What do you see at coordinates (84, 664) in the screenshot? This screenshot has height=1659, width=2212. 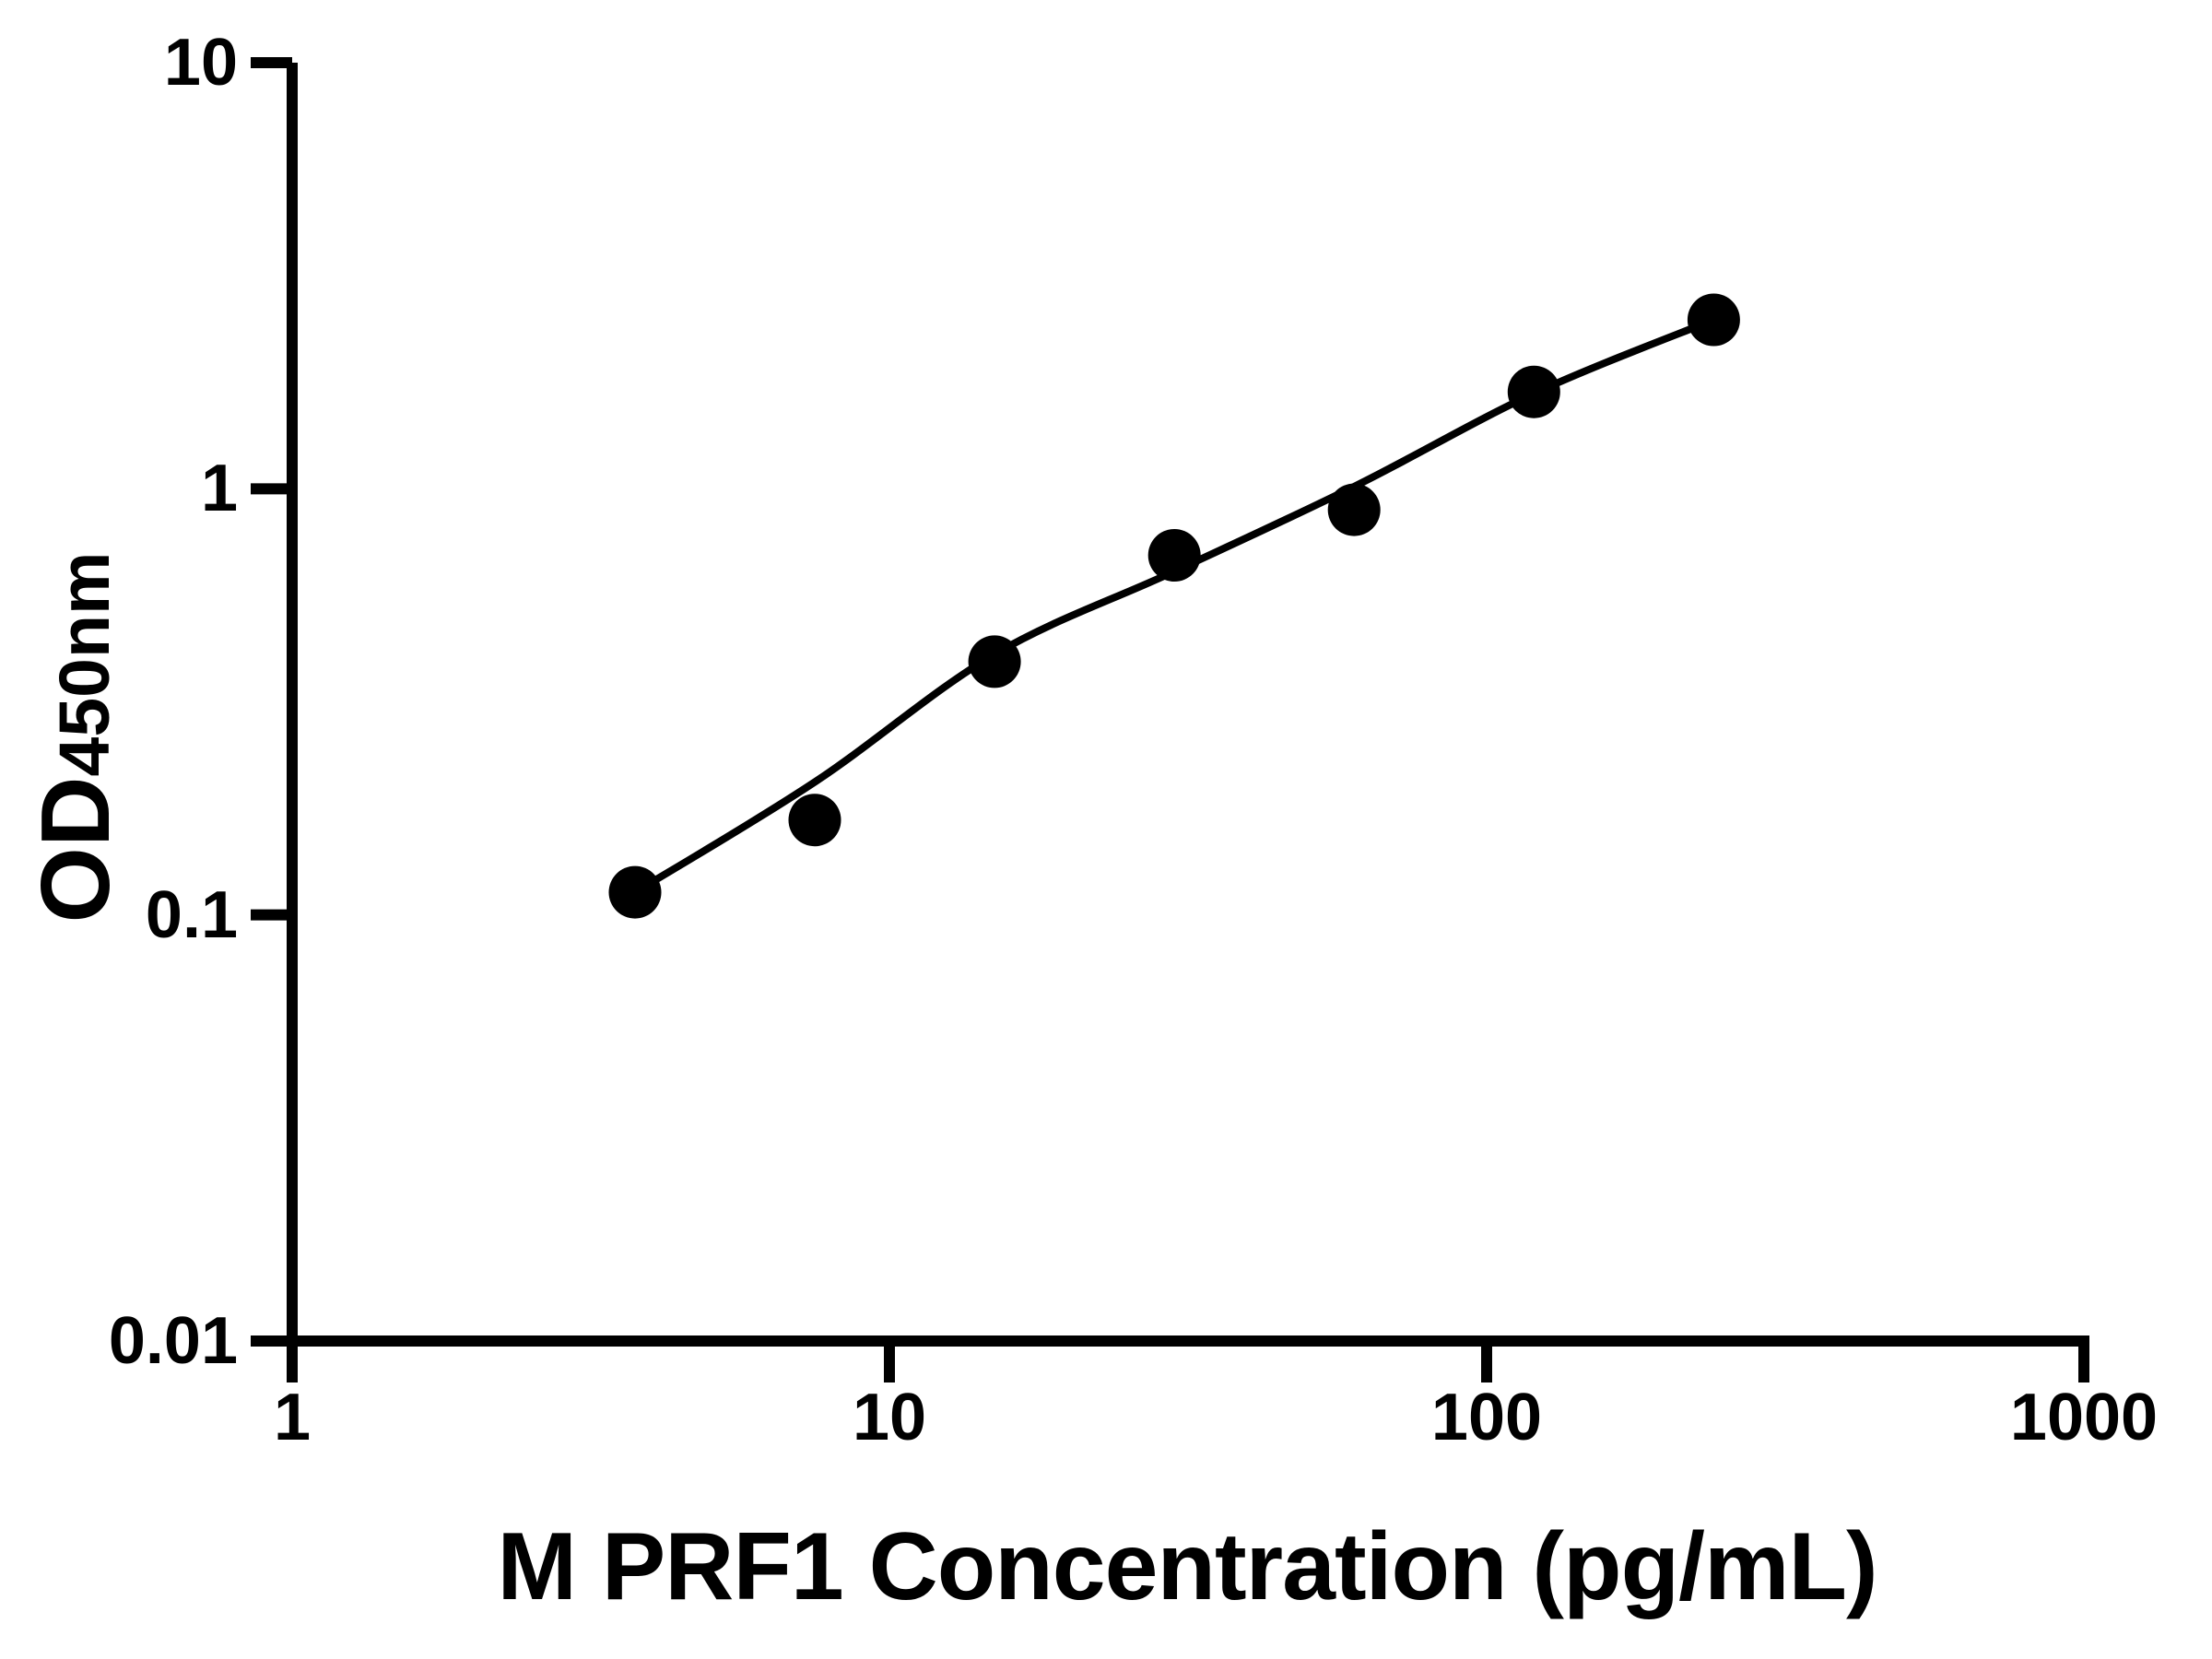 I see `y-axis-title-subscript: 450nm` at bounding box center [84, 664].